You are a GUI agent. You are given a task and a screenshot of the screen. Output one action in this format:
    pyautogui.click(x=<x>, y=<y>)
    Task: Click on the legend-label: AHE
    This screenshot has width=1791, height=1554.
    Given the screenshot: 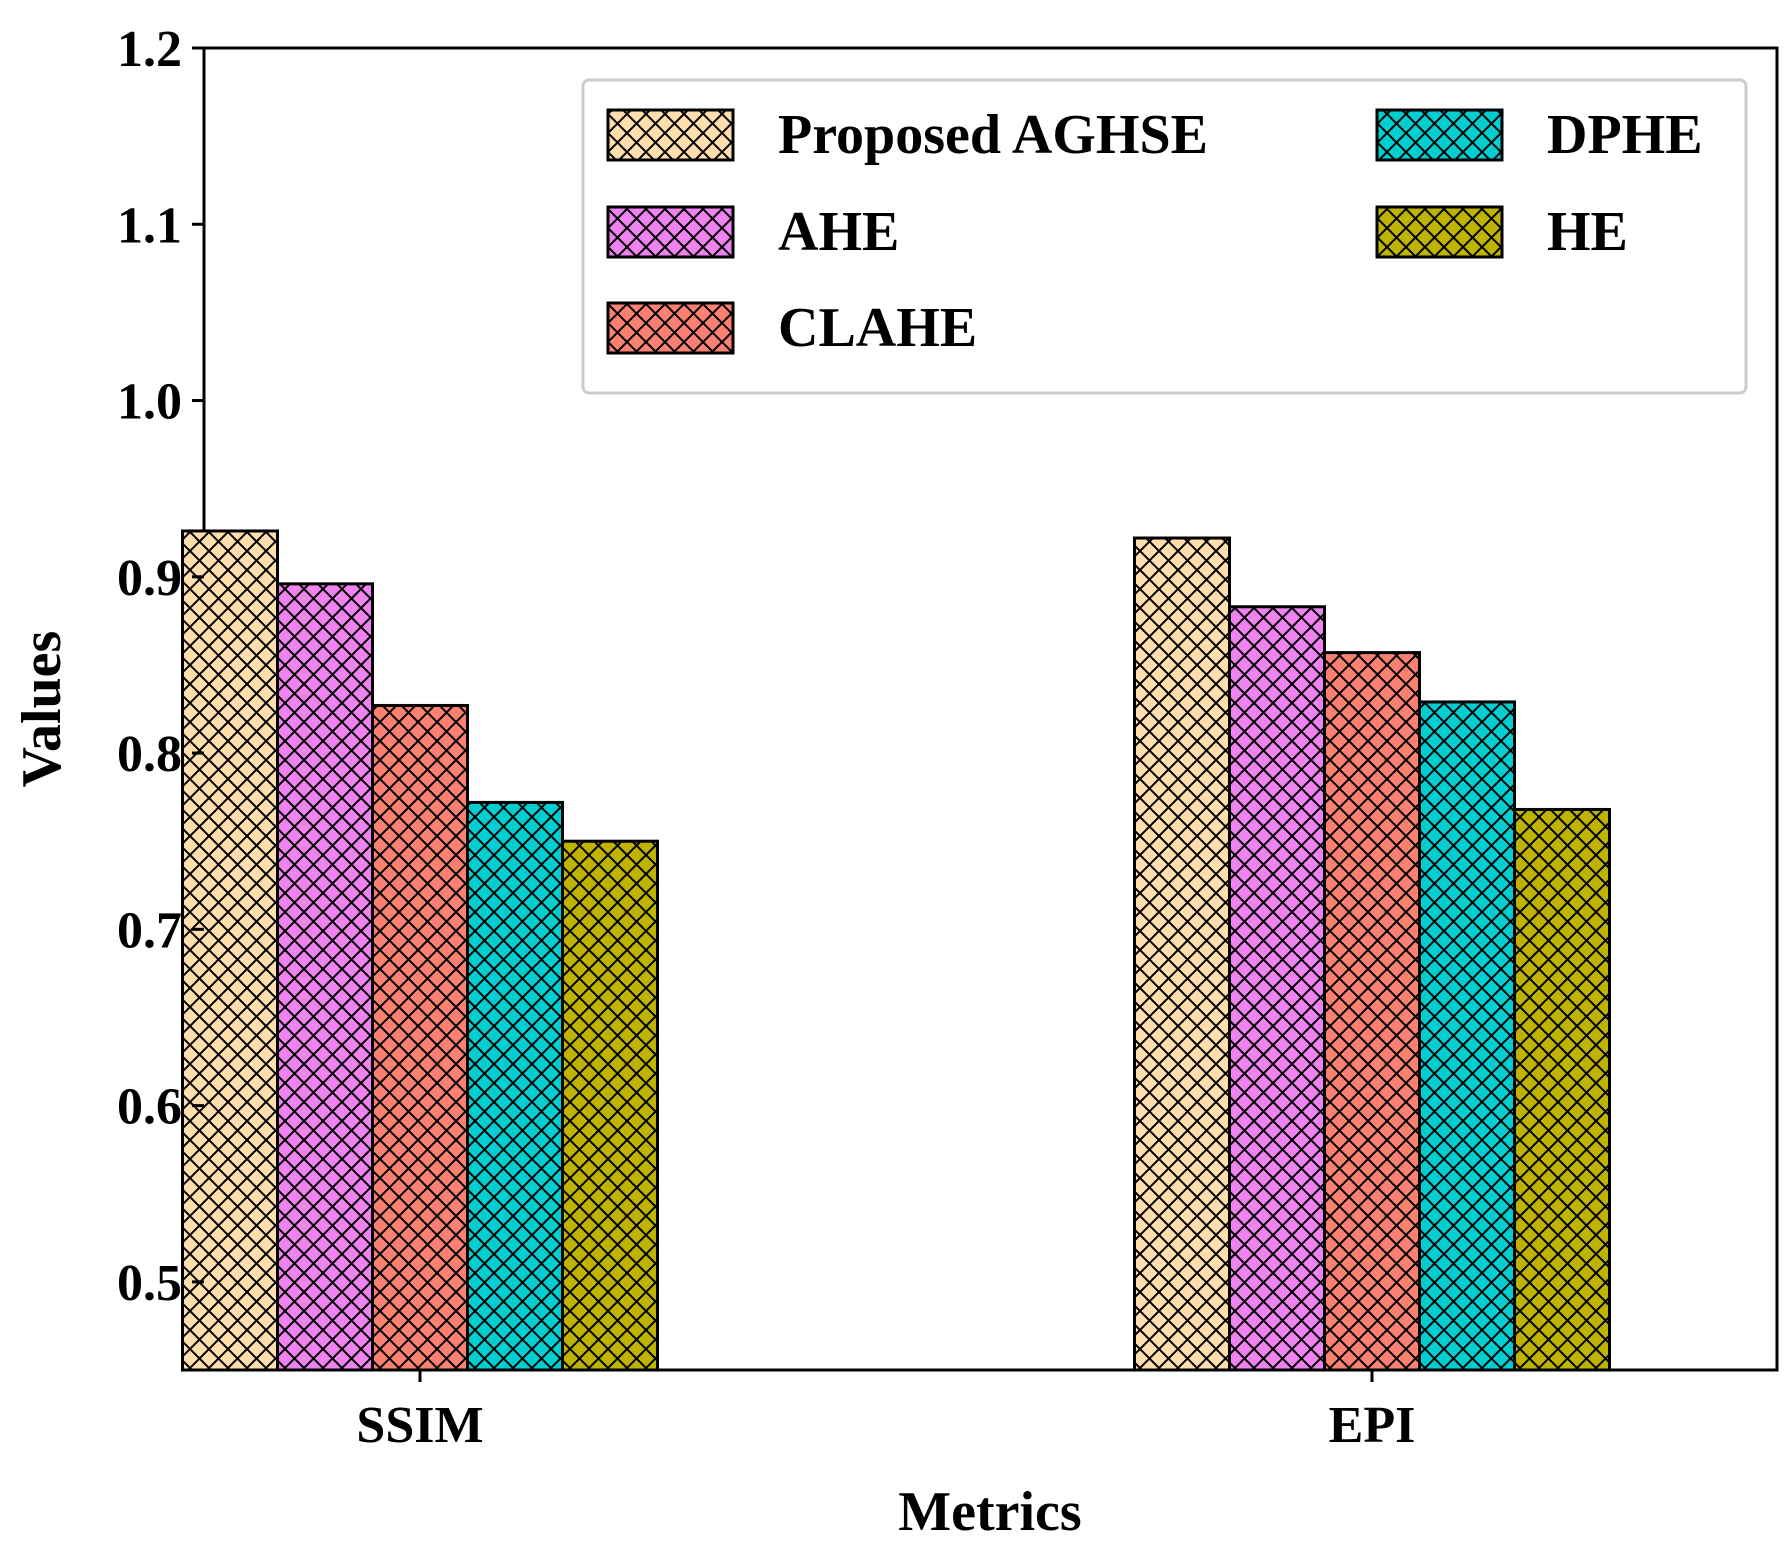 What is the action you would take?
    pyautogui.click(x=838, y=232)
    